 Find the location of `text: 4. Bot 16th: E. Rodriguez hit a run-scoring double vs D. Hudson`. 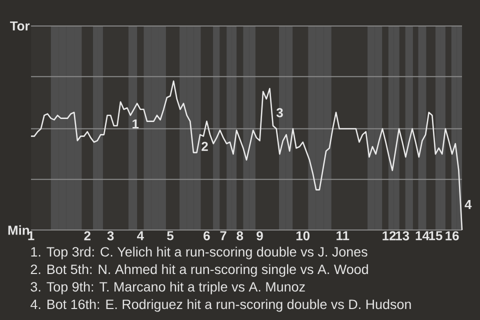

text: 4. Bot 16th: E. Rodriguez hit a run-scoring double vs D. Hudson is located at coordinates (220, 305).